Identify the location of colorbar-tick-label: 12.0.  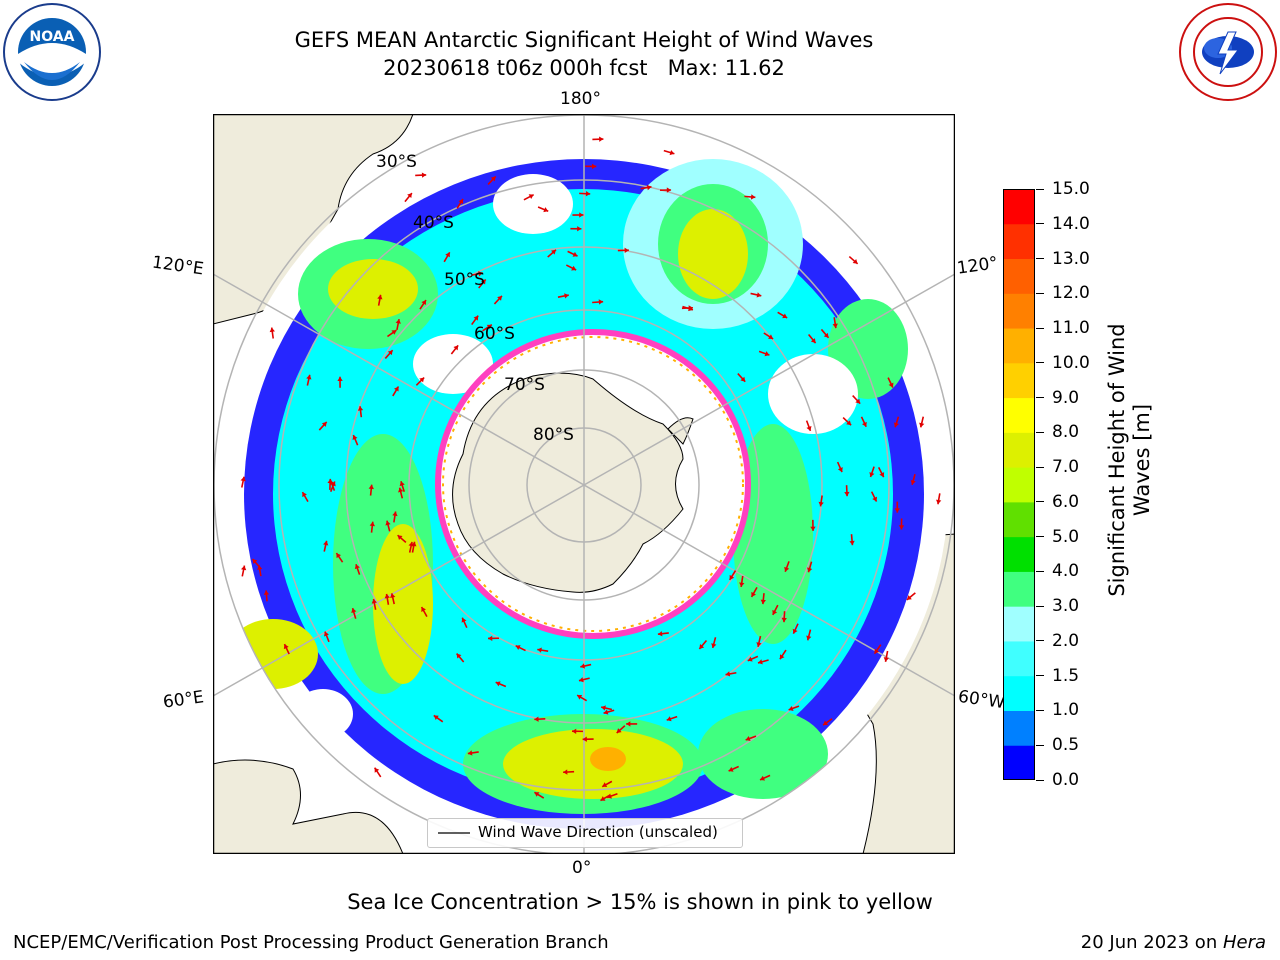
(1071, 293).